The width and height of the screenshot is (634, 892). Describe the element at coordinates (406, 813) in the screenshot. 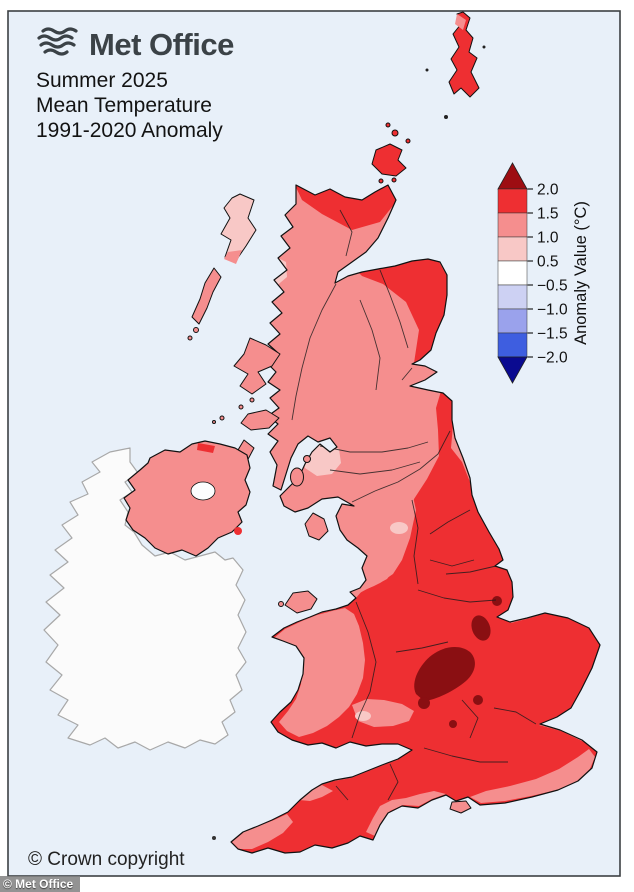

I see `band-salmon-south-coast` at that location.